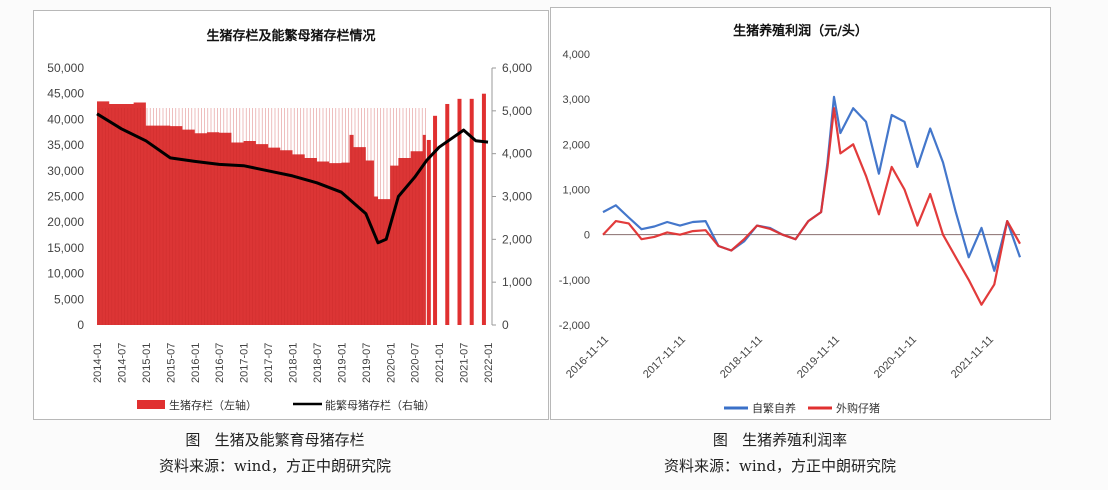 Image resolution: width=1108 pixels, height=490 pixels. What do you see at coordinates (517, 68) in the screenshot?
I see `y-right-tick-label: 6,000` at bounding box center [517, 68].